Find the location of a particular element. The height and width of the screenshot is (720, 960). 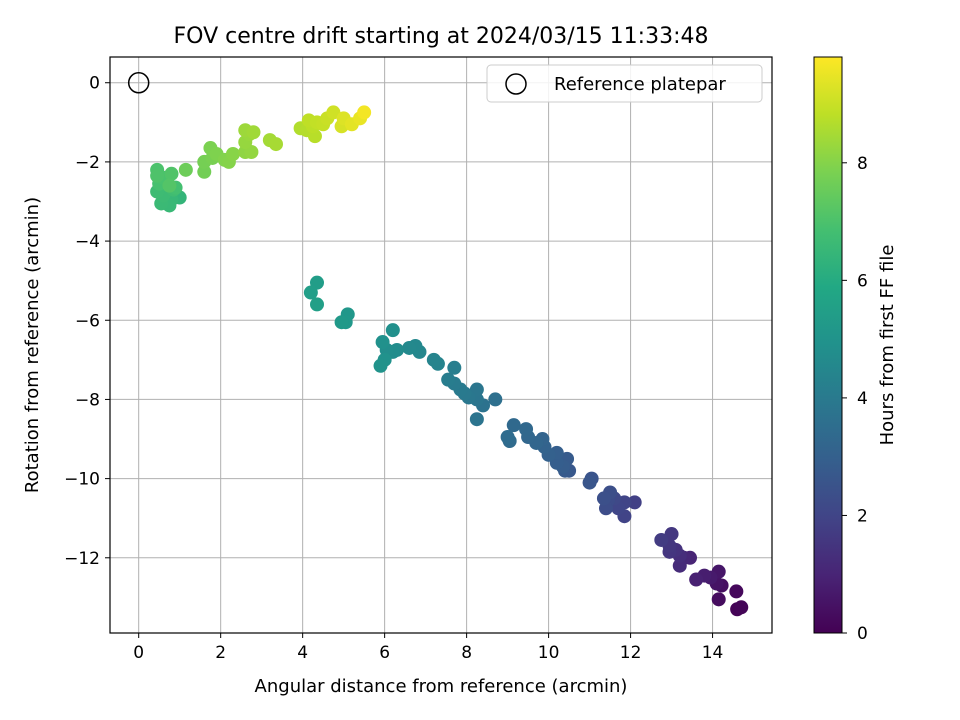

y-tick-label: −6 is located at coordinates (87, 321).